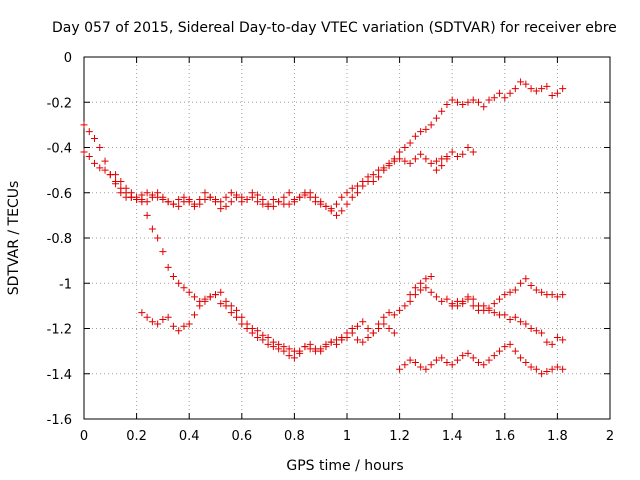  Describe the element at coordinates (84, 436) in the screenshot. I see `x-tick-label: 0` at that location.